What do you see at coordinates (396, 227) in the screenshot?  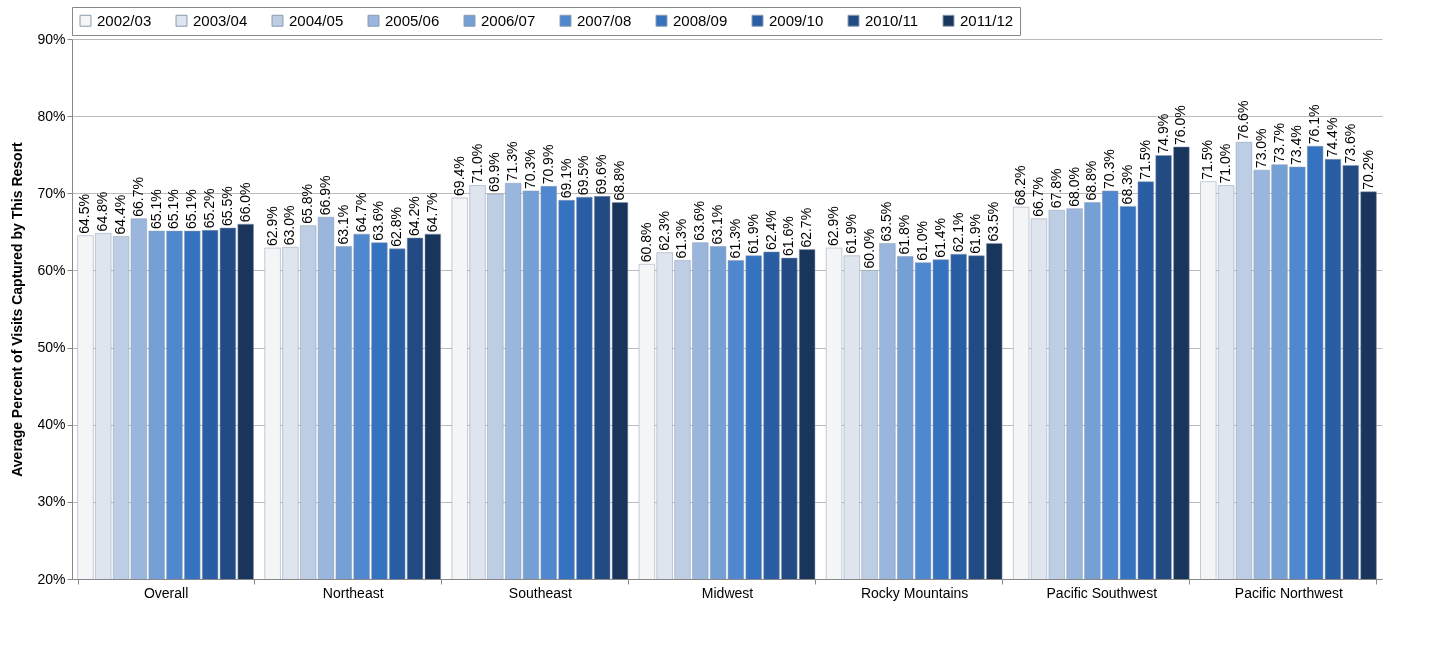 I see `data-label: 62.8%` at bounding box center [396, 227].